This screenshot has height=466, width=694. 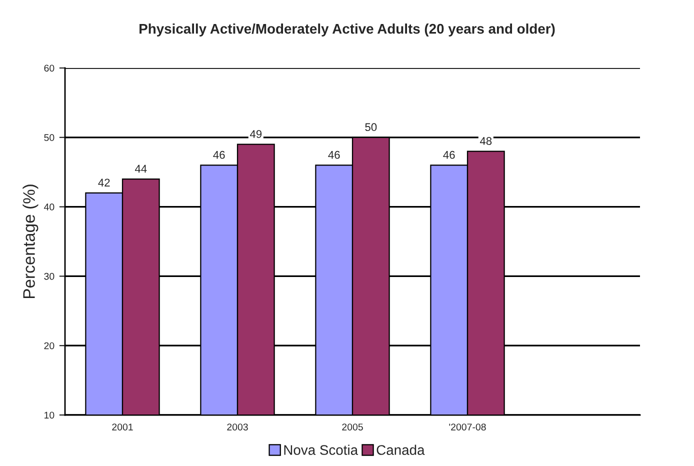 I want to click on x-tick-label: '2007-08, so click(x=467, y=427).